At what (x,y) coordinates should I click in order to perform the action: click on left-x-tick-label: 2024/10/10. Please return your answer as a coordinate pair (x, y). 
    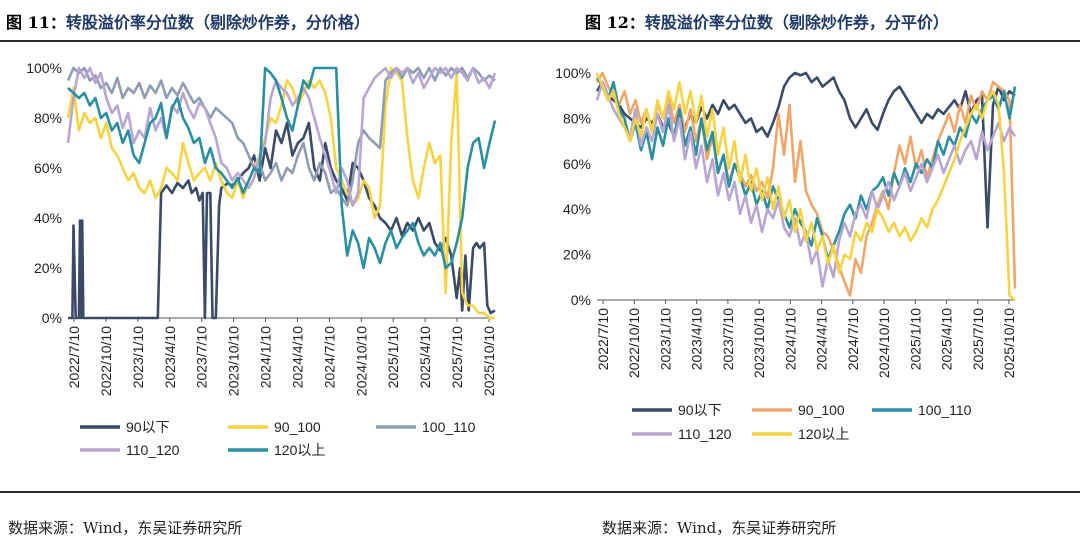
    Looking at the image, I should click on (361, 361).